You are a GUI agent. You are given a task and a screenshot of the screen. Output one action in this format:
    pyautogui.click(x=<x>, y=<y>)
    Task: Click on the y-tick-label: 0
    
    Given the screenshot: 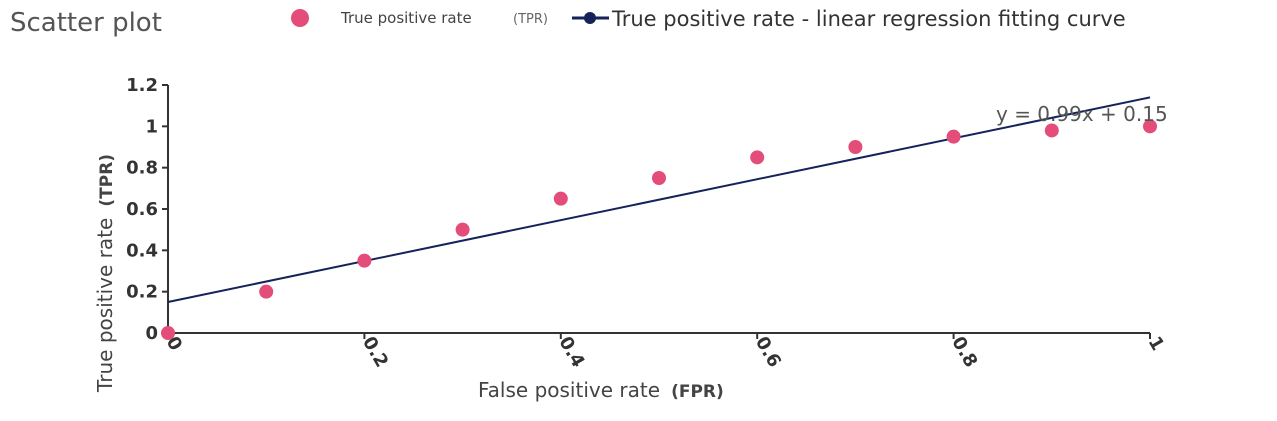 What is the action you would take?
    pyautogui.click(x=151, y=333)
    